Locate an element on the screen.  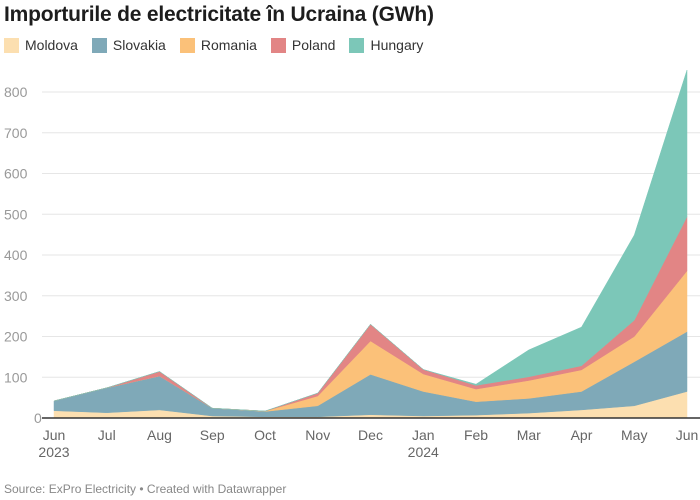
y-tick-label: 800 is located at coordinates (16, 92).